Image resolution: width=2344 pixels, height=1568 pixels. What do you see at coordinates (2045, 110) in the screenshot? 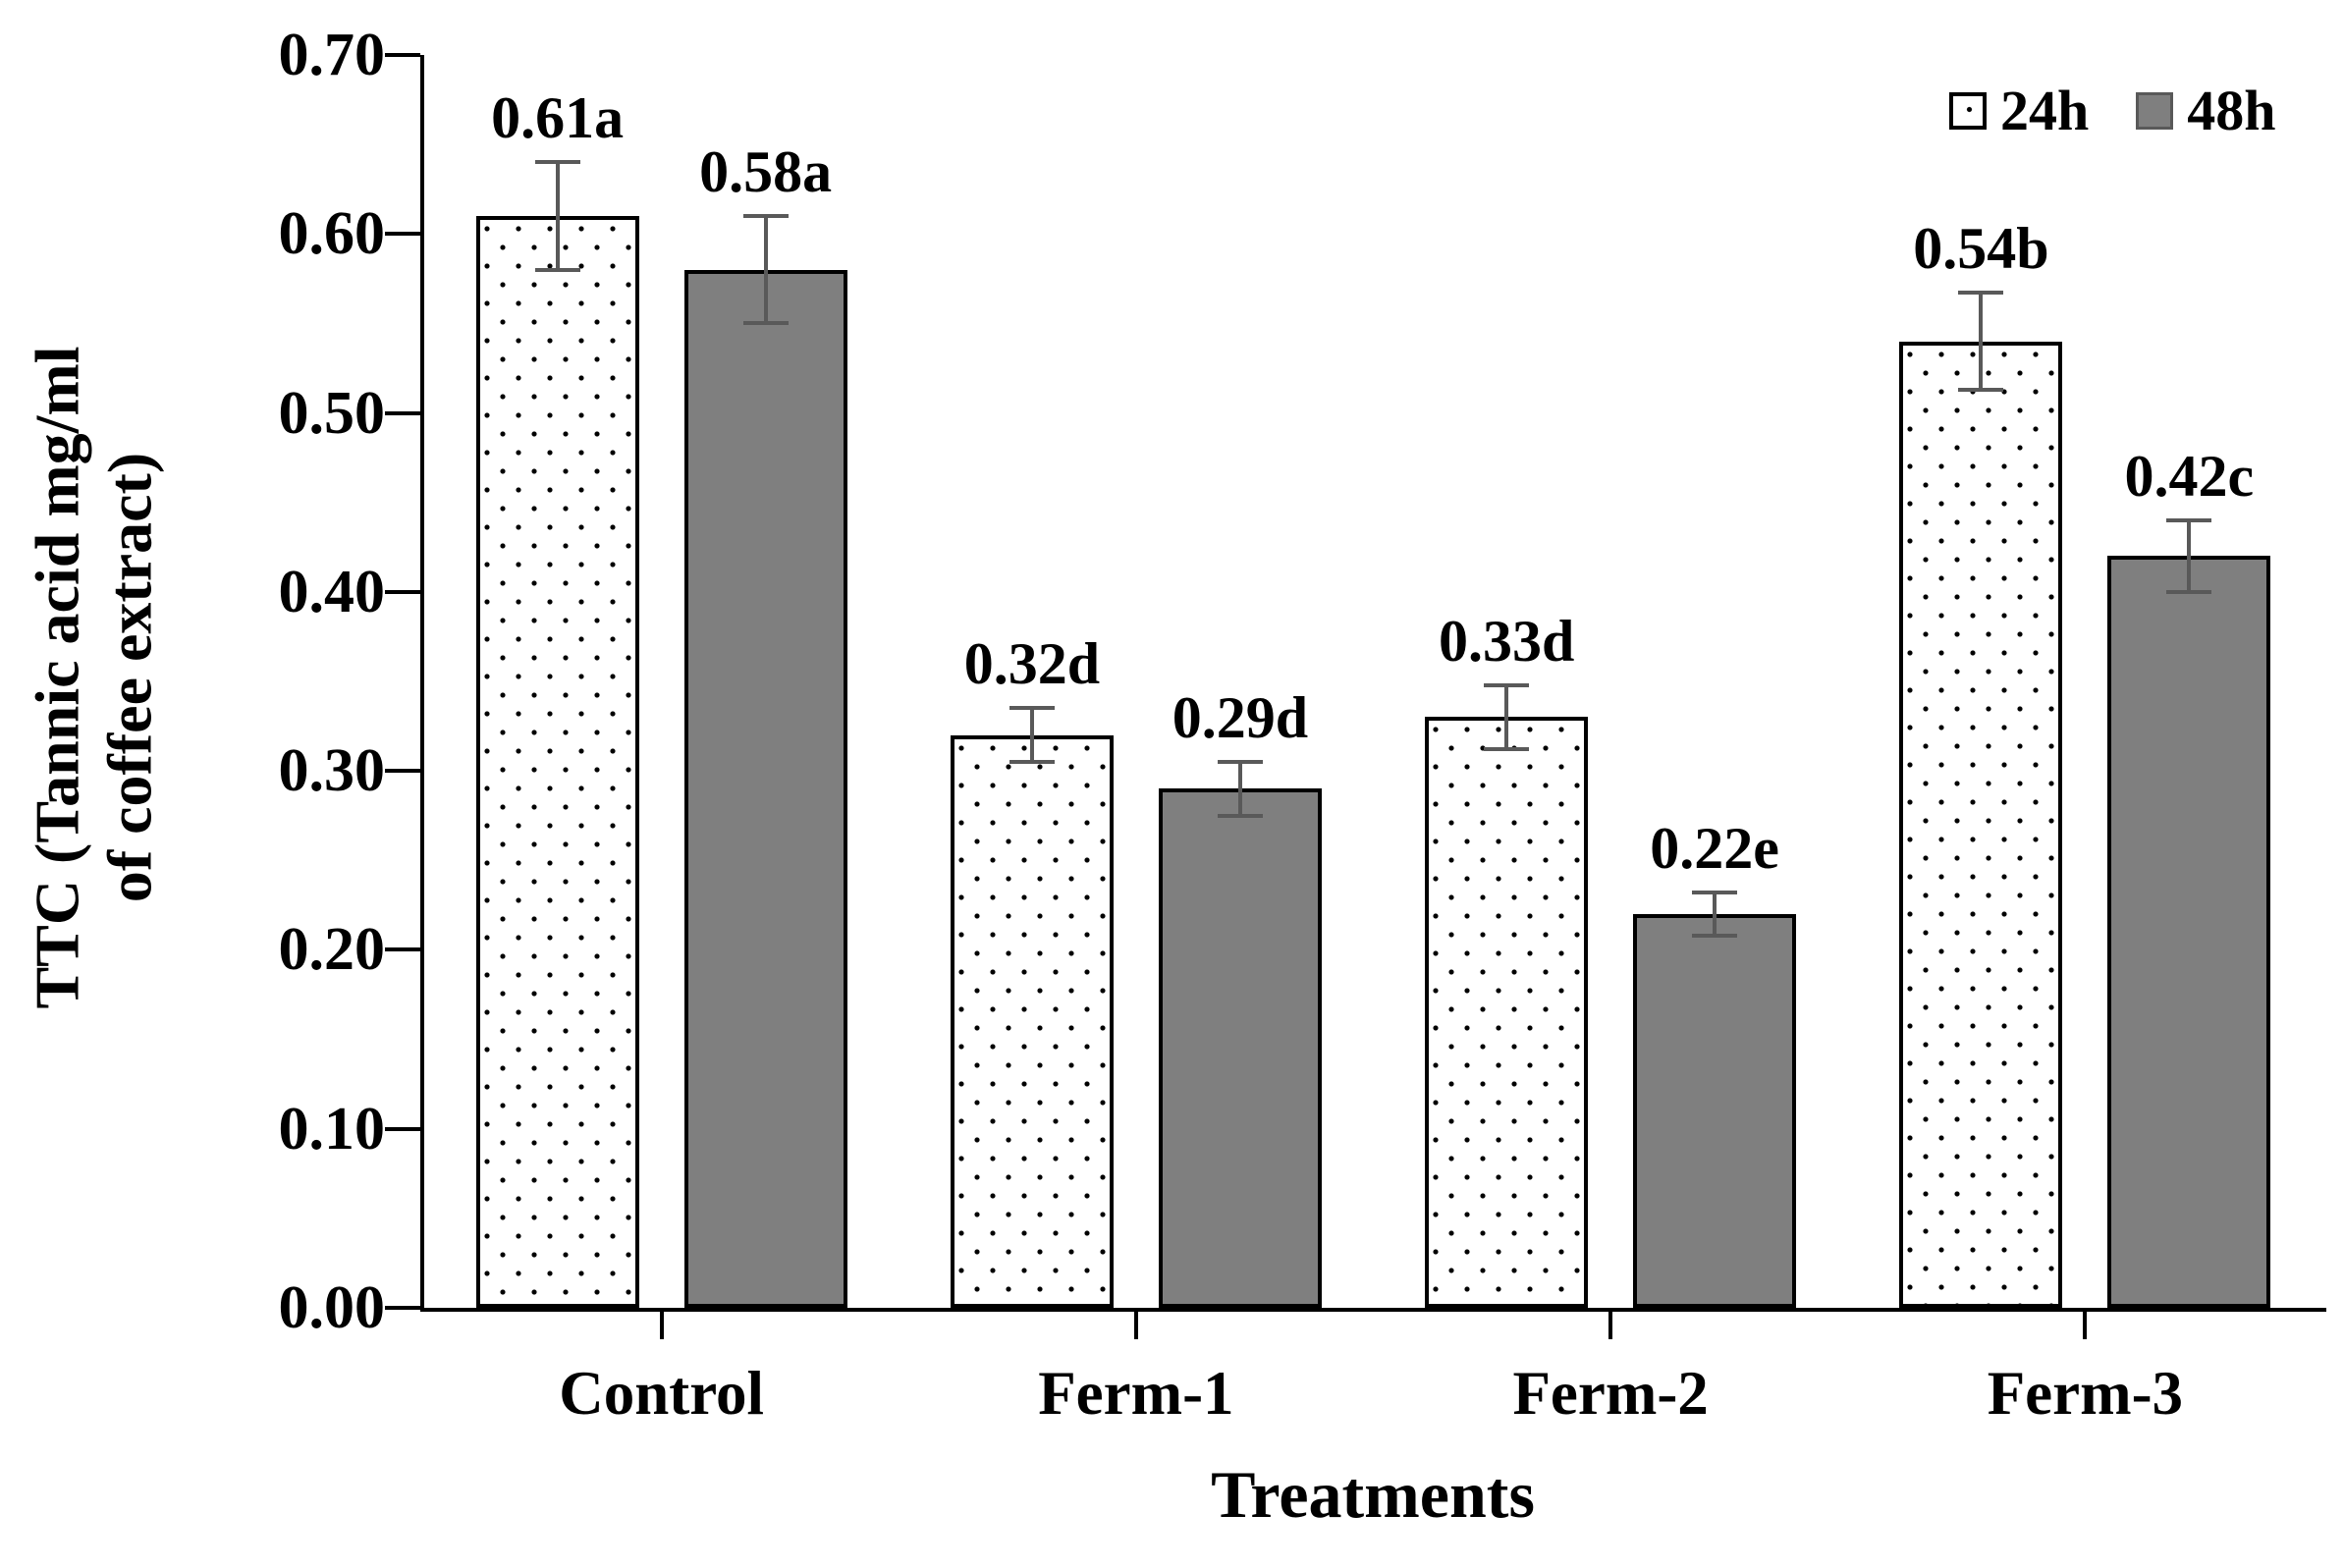
I see `legend-label-24h: 24h` at bounding box center [2045, 110].